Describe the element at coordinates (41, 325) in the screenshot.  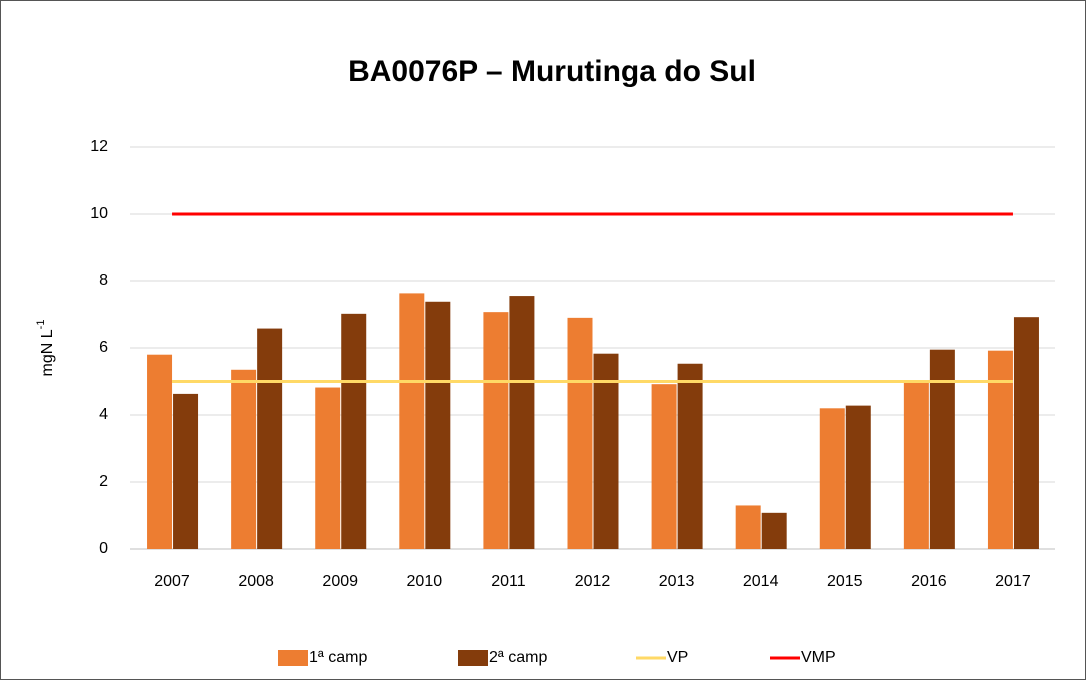
I see `y-axis-label-sup: -1` at that location.